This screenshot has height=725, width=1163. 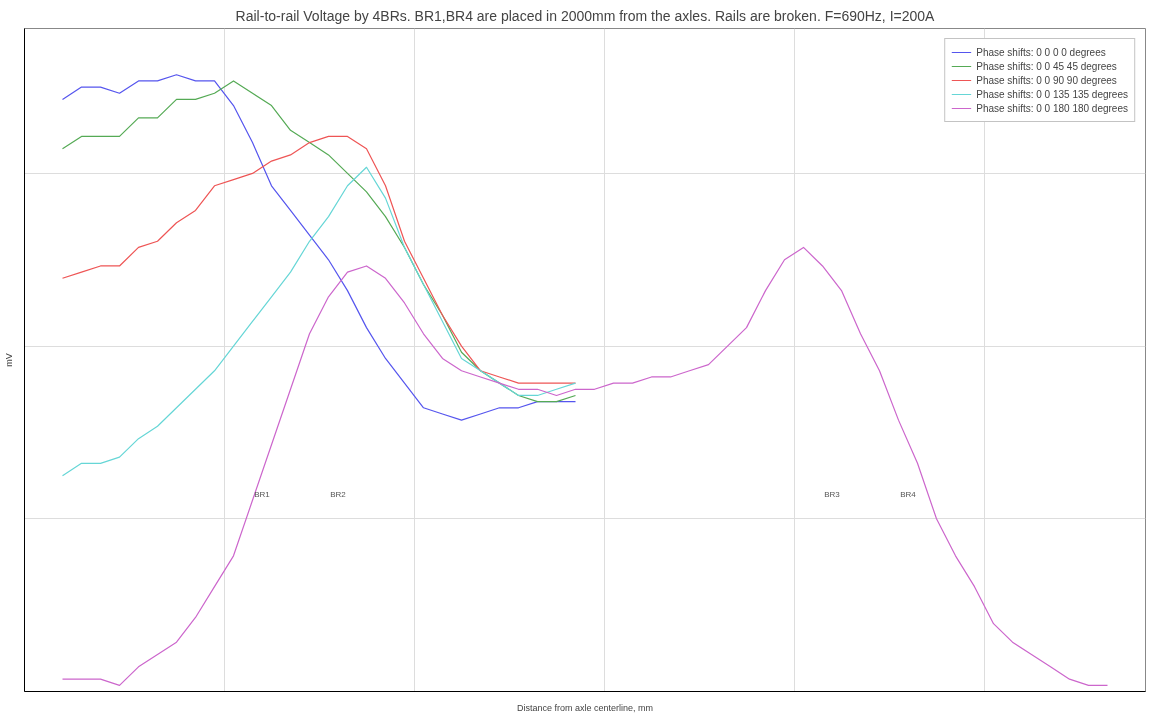 I want to click on legend-label: Phase shifts: 0 0 90 90 degrees, so click(x=1046, y=80).